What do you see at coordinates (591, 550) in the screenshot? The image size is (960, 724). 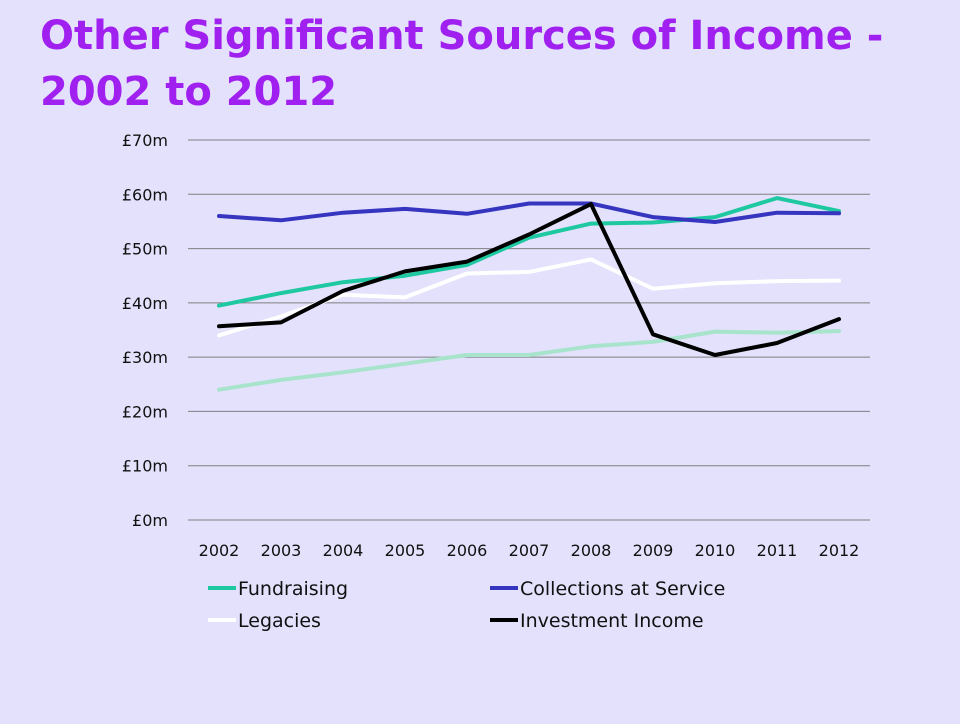 I see `x-tick-label: 2008` at bounding box center [591, 550].